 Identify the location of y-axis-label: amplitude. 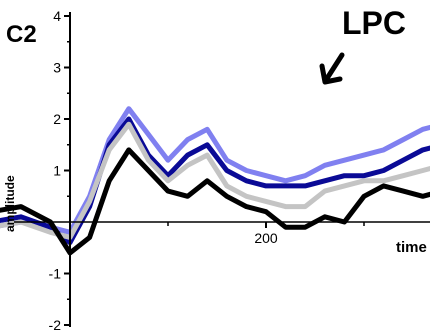
(10, 203).